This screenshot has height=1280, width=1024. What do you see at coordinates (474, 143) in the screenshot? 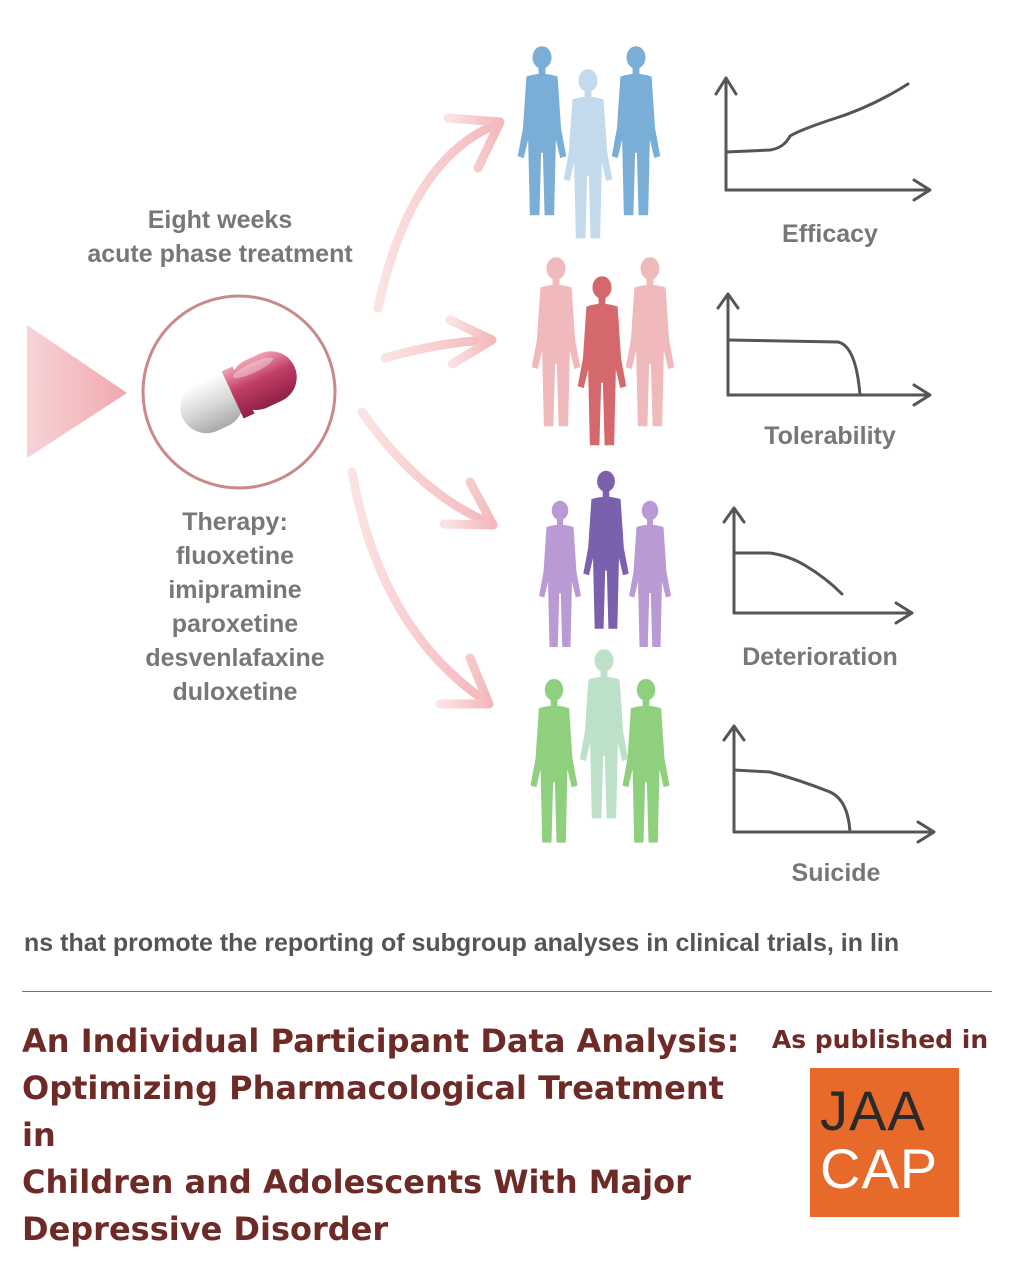
I see `arrow-head-efficacy` at bounding box center [474, 143].